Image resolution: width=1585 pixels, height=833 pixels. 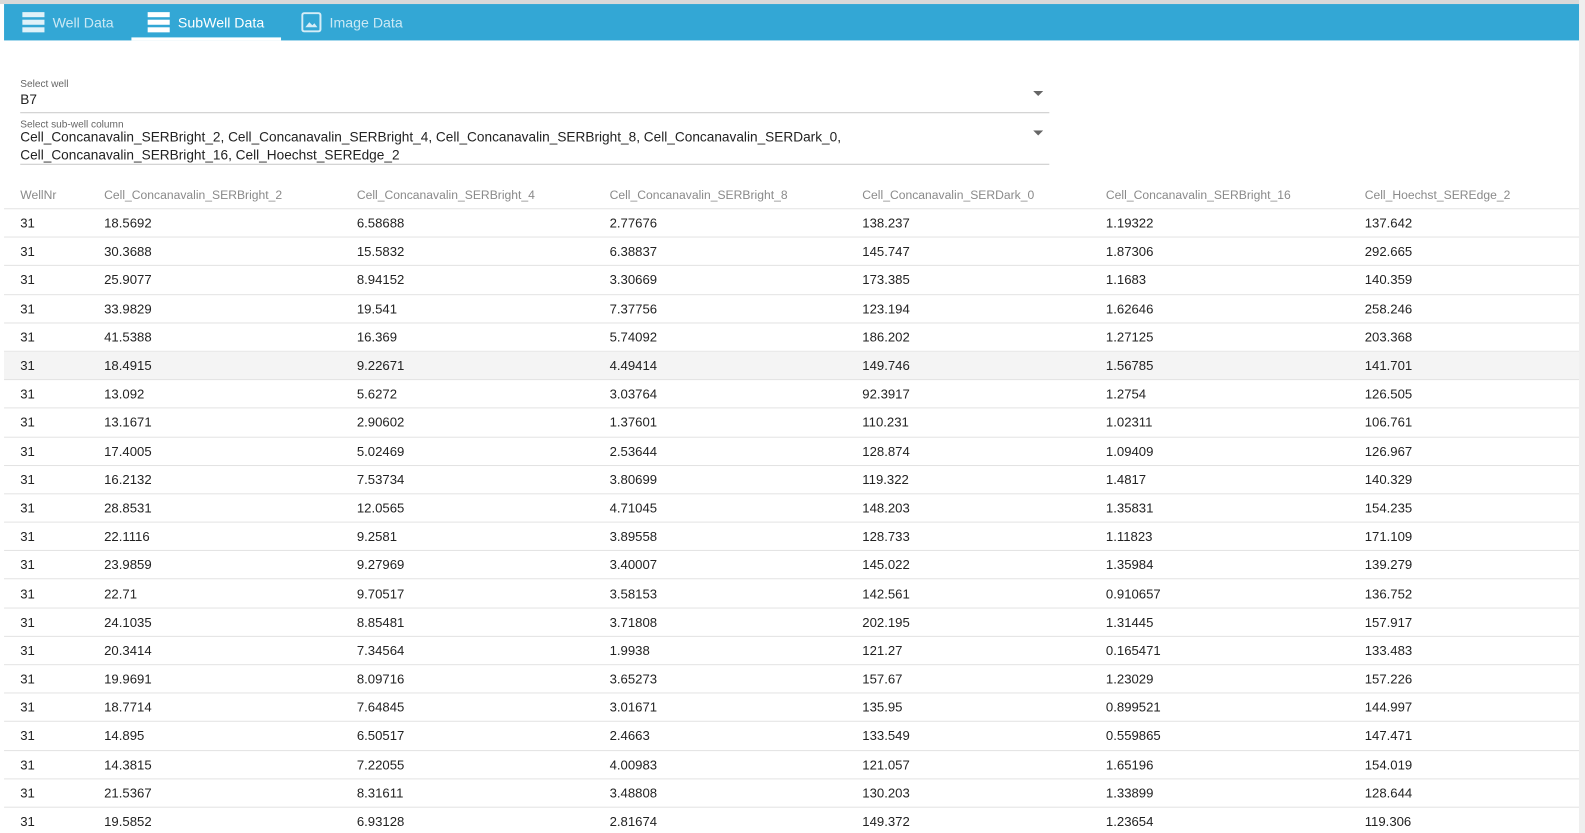 What do you see at coordinates (353, 22) in the screenshot?
I see `tab: Image Data` at bounding box center [353, 22].